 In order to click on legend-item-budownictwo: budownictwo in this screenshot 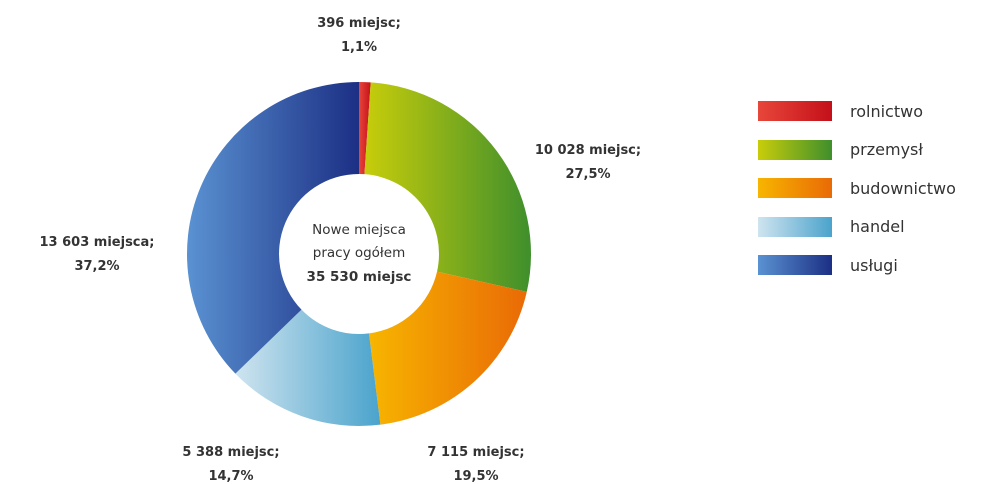, I will do `click(857, 188)`.